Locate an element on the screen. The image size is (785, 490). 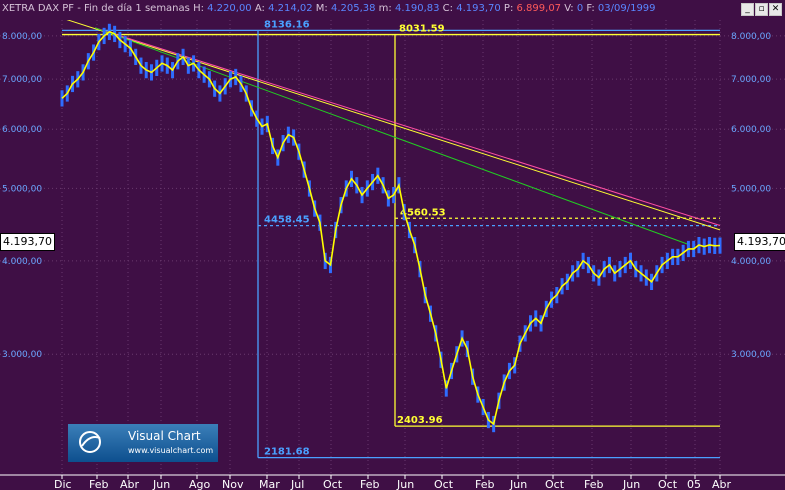
y-tick-label-left: 3.000,00 is located at coordinates (22, 355).